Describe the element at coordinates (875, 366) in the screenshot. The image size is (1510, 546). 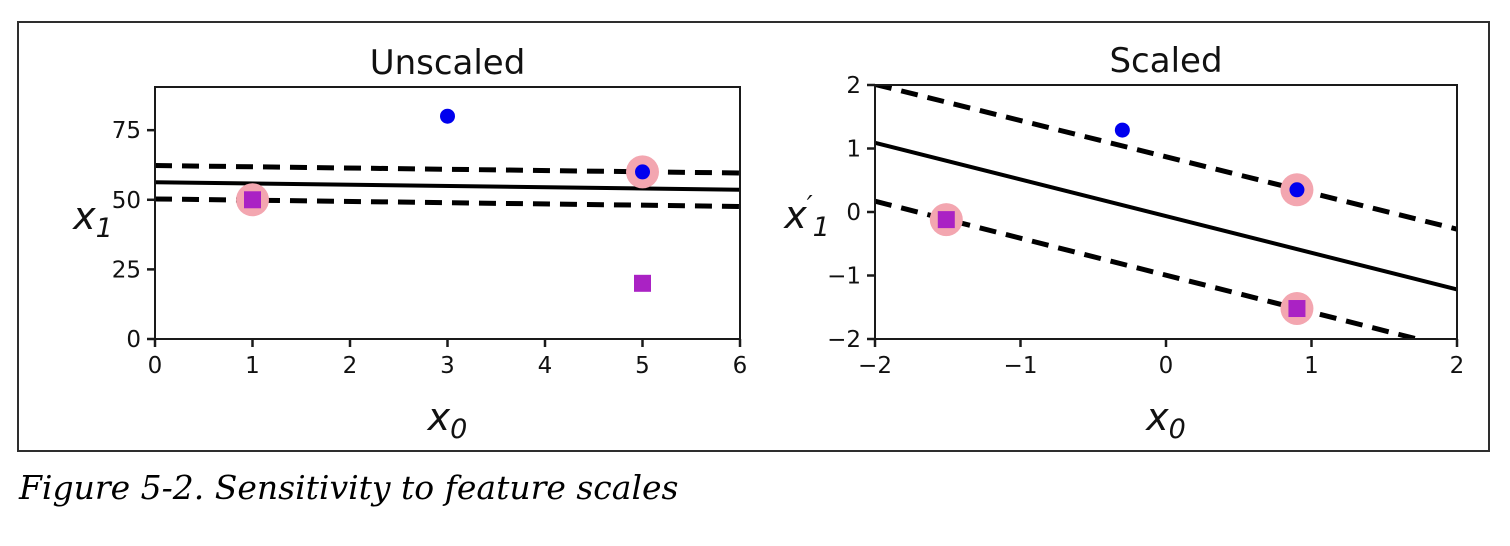
I see `x-tick-label: −2` at that location.